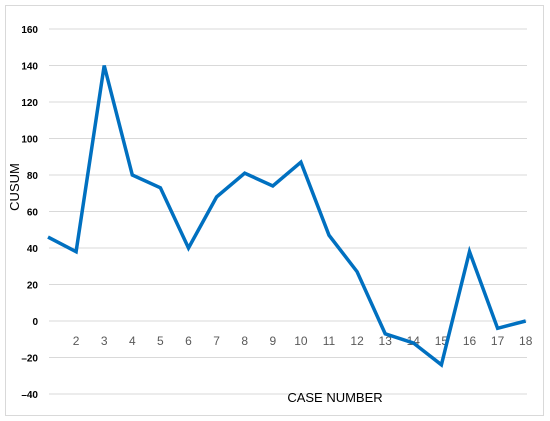  I want to click on y-tick-label: 160, so click(29, 30).